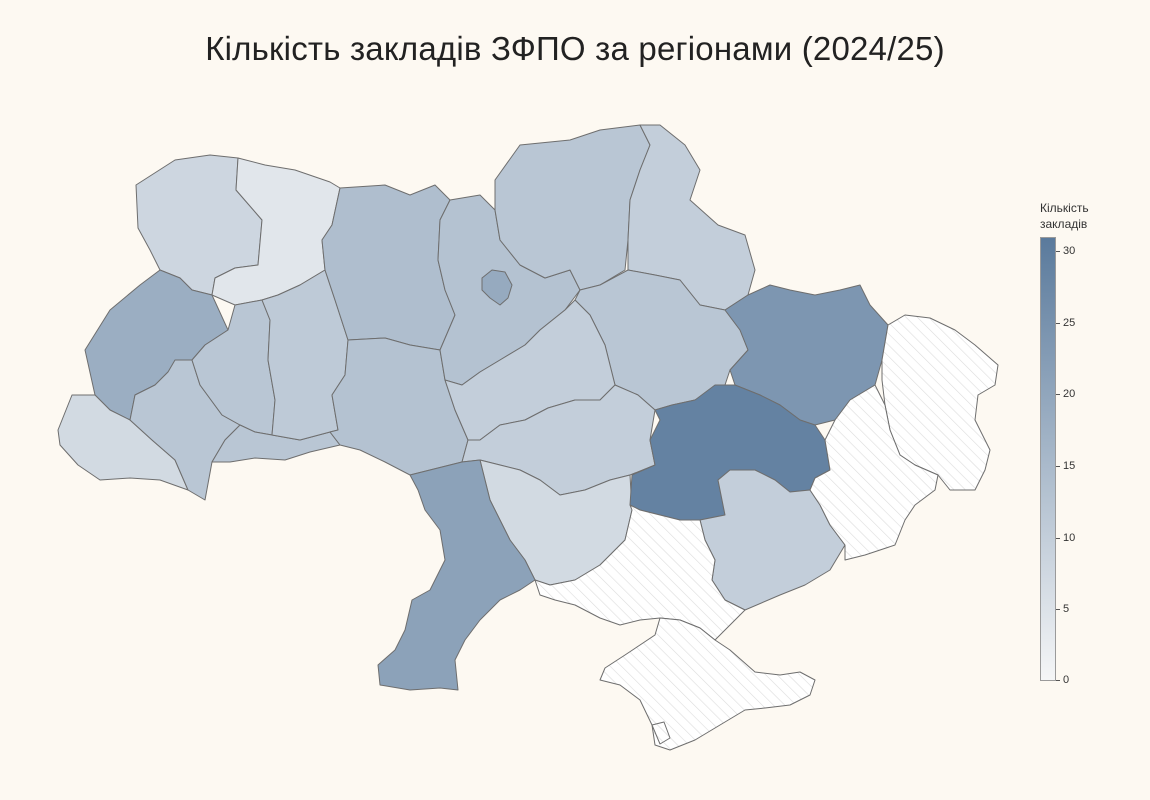  I want to click on region-donetsk, so click(874, 472).